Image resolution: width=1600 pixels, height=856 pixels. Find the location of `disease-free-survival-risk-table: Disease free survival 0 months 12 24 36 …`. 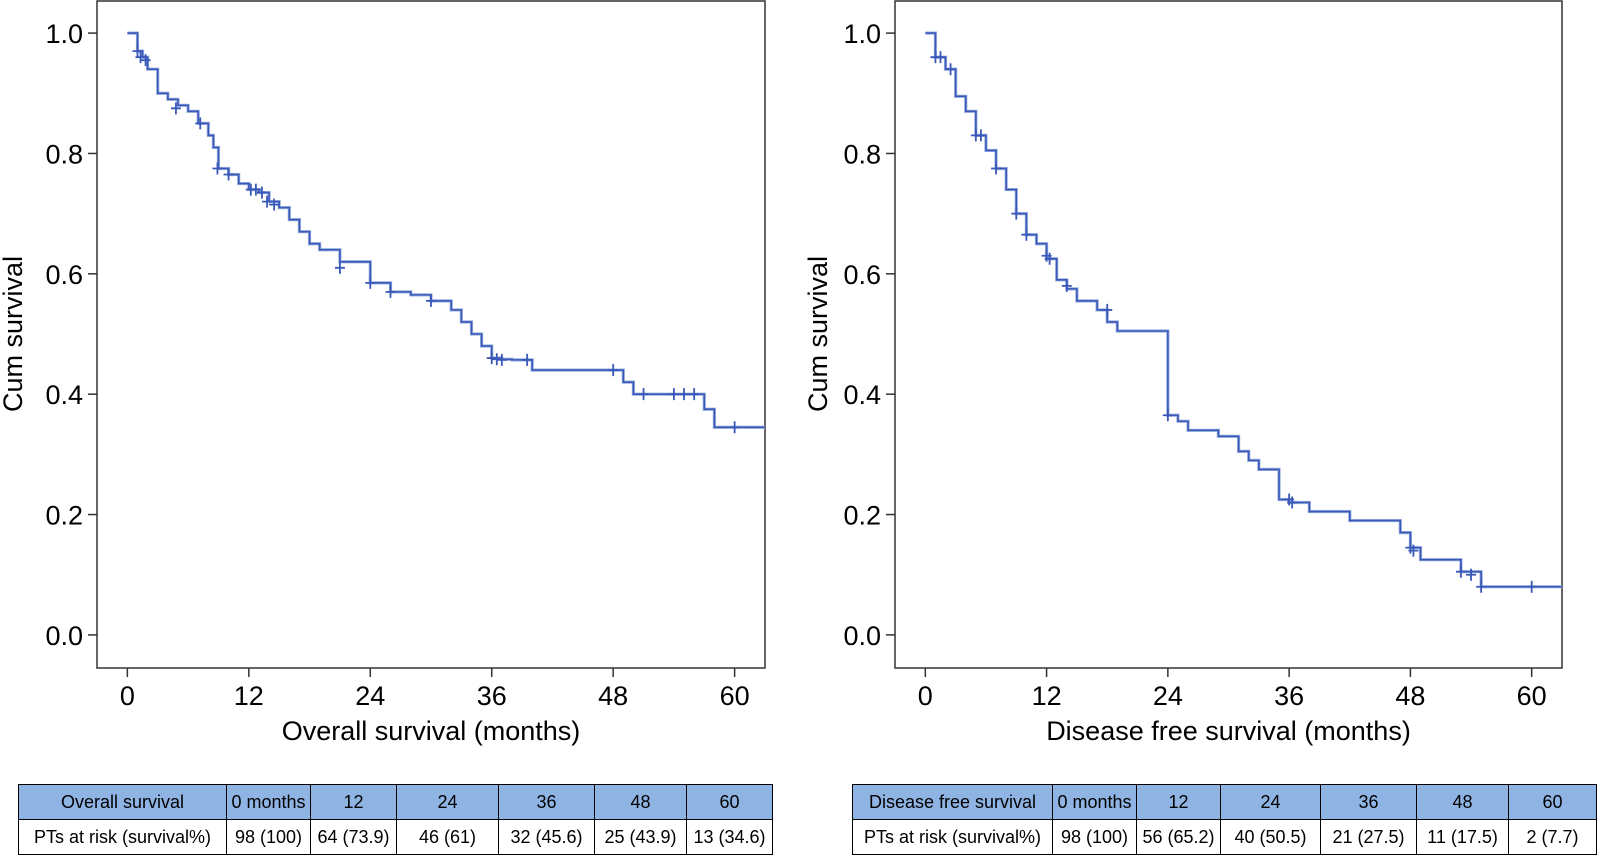

disease-free-survival-risk-table: Disease free survival 0 months 12 24 36 … is located at coordinates (1224, 819).